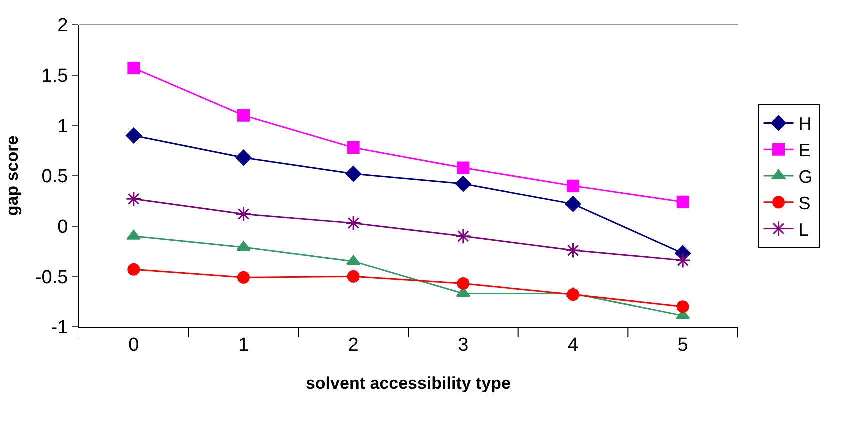 Image resolution: width=848 pixels, height=422 pixels. What do you see at coordinates (55, 76) in the screenshot?
I see `y-tick-label: 1.5` at bounding box center [55, 76].